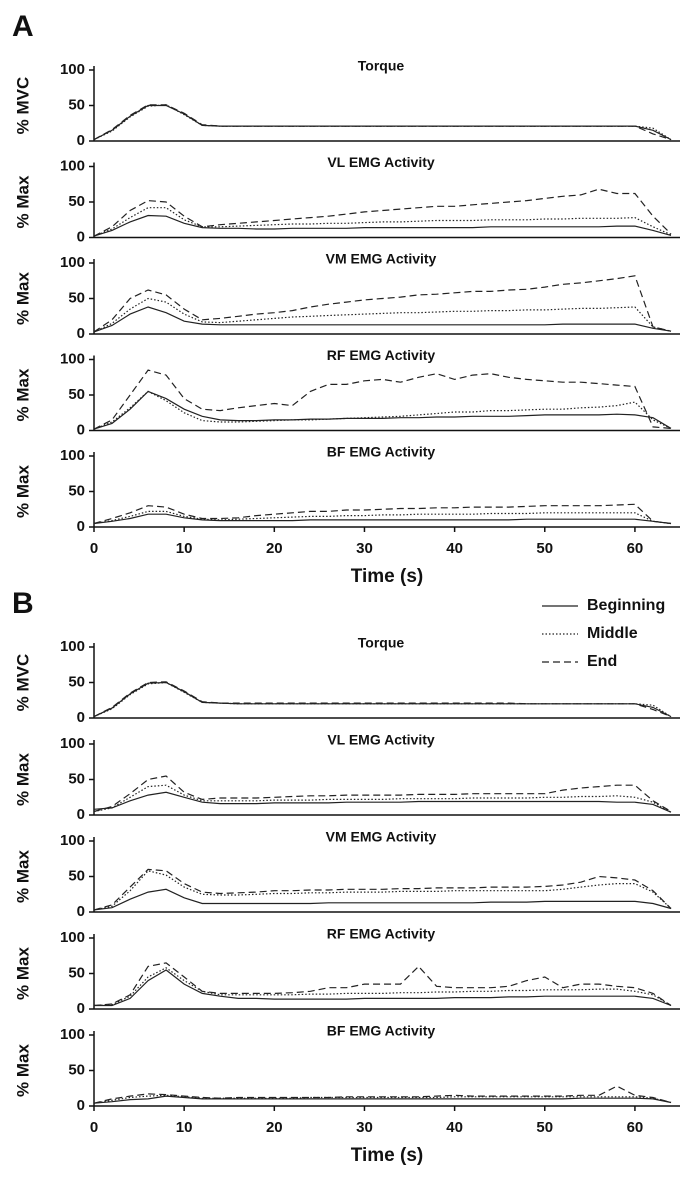 This screenshot has width=689, height=1178. What do you see at coordinates (602, 661) in the screenshot?
I see `legend-label: End` at bounding box center [602, 661].